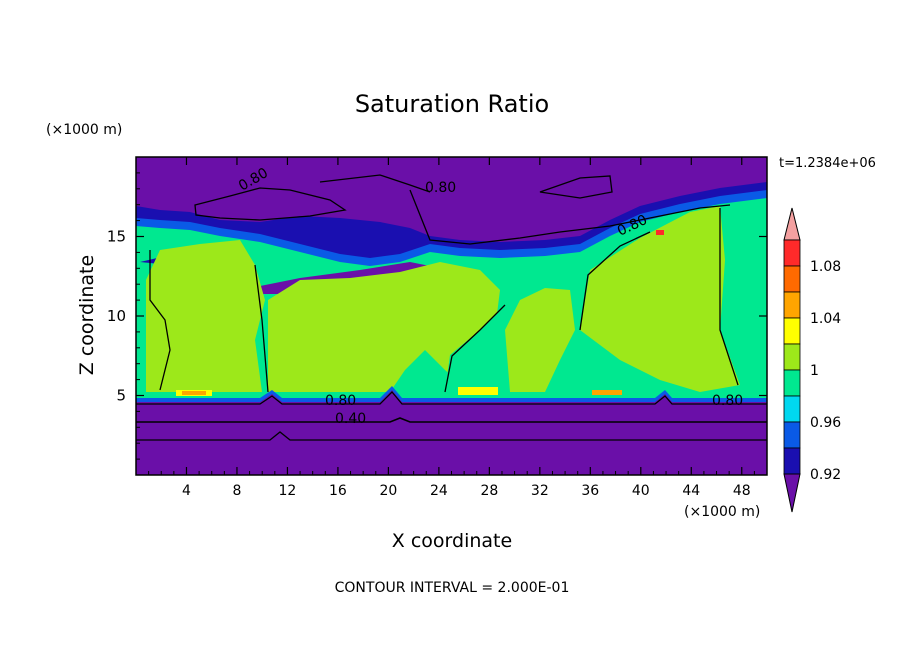 The image size is (904, 654). What do you see at coordinates (641, 491) in the screenshot?
I see `x-tick-label: 40` at bounding box center [641, 491].